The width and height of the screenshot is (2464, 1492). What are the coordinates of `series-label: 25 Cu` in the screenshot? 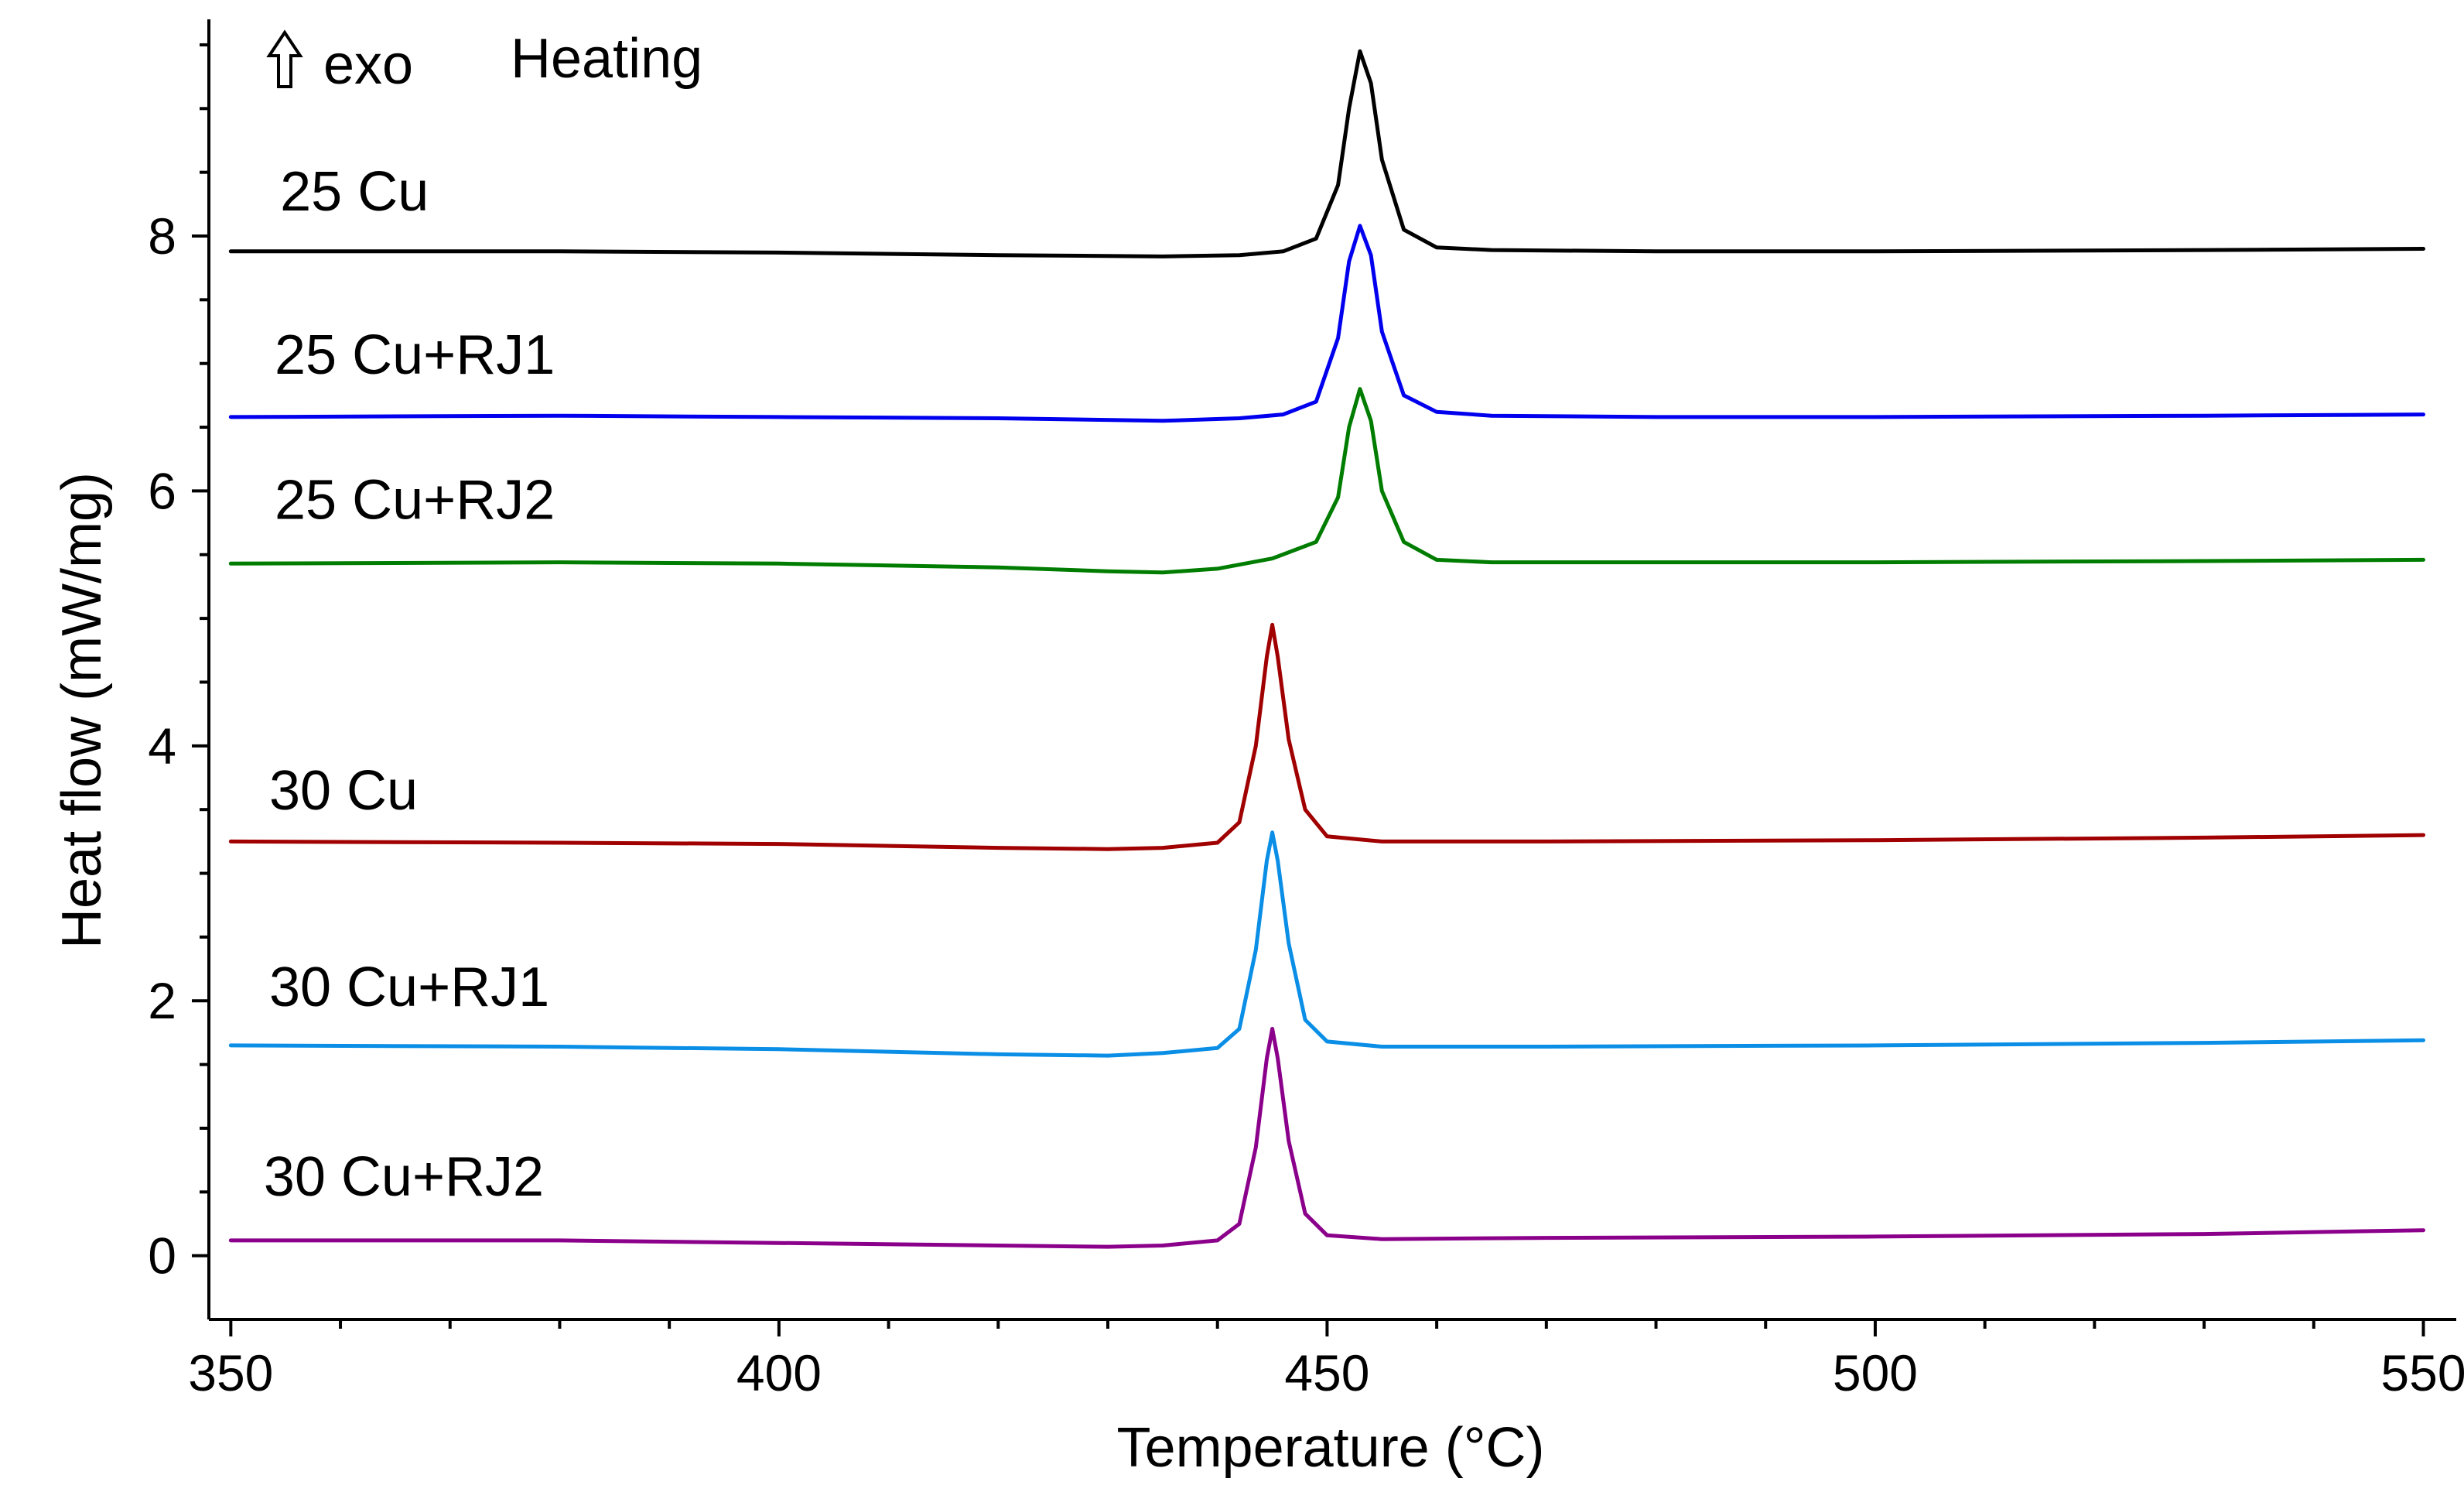 It's located at (355, 192).